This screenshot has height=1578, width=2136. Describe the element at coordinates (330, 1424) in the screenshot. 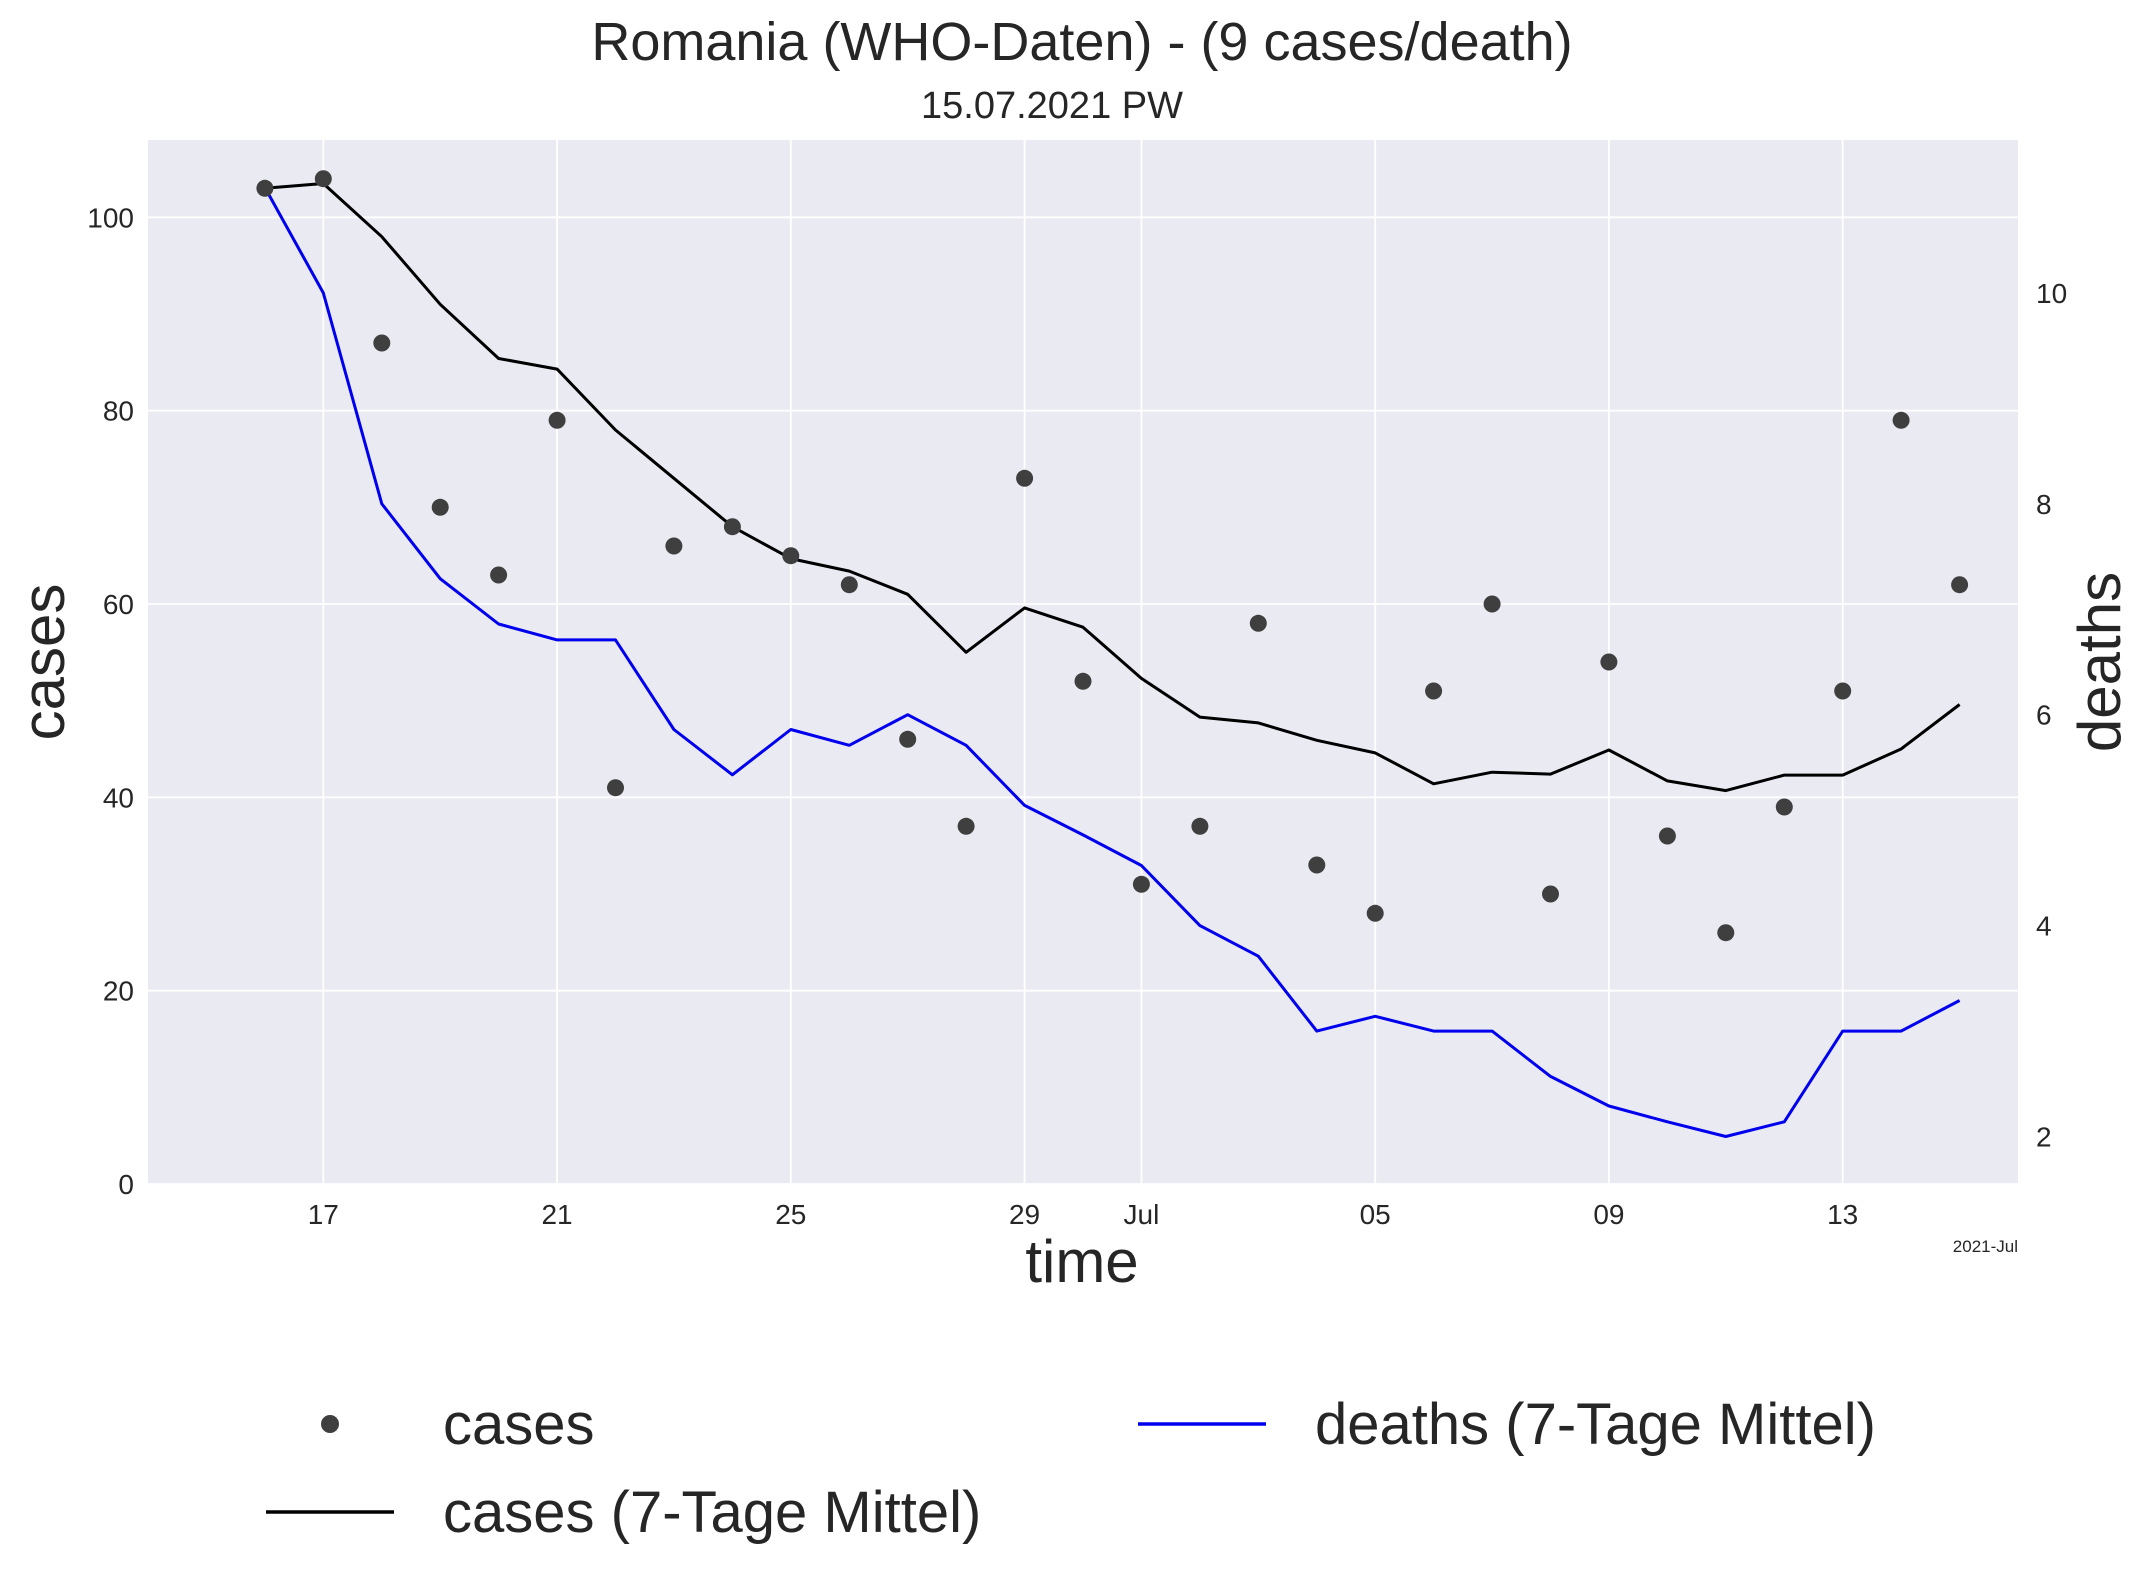

I see `legend-cases-marker` at that location.